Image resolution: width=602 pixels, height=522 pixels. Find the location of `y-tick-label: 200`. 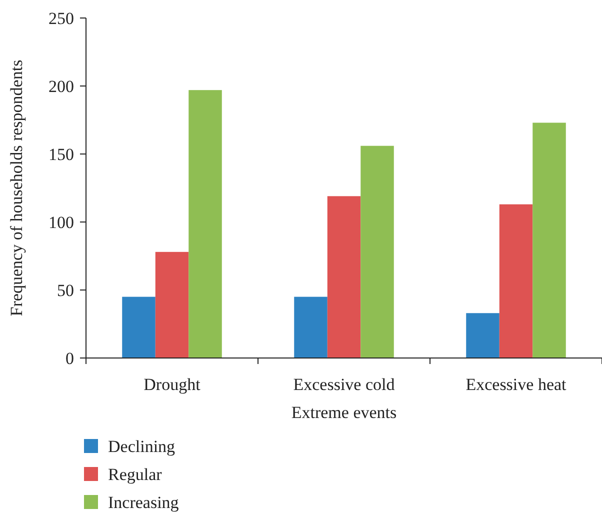

y-tick-label: 200 is located at coordinates (61, 86).